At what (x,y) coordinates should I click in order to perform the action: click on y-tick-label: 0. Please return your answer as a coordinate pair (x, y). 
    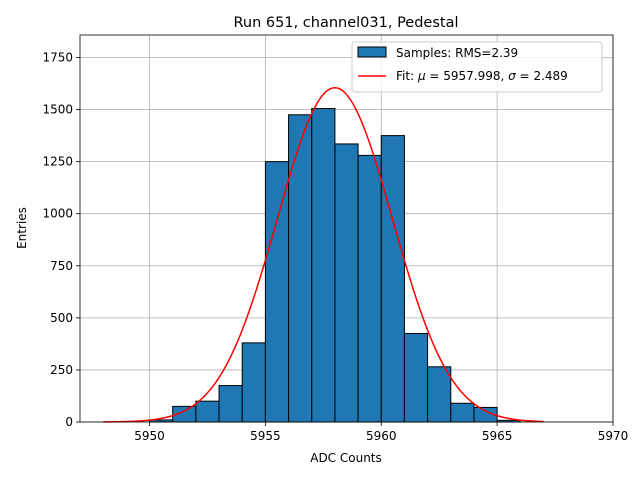
    Looking at the image, I should click on (69, 422).